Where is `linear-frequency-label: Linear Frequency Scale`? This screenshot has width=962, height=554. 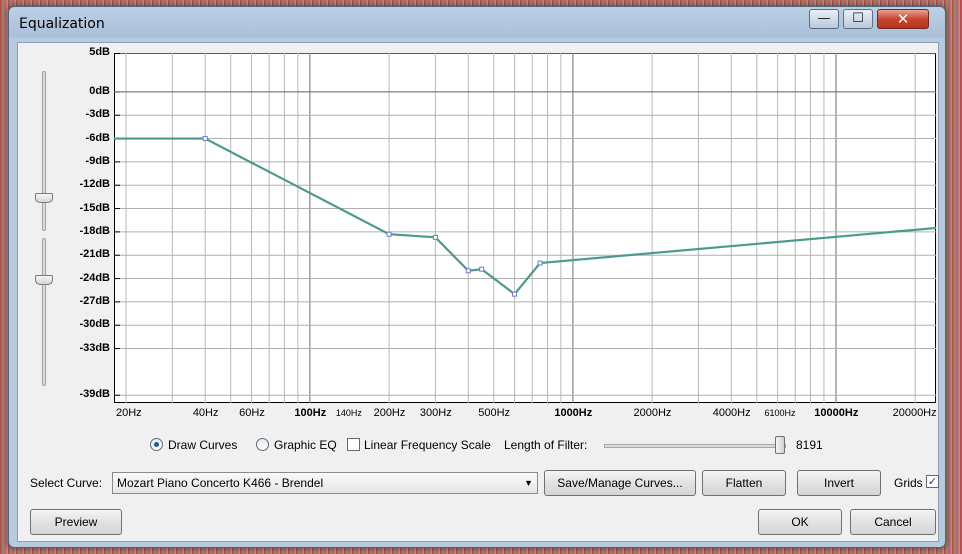
linear-frequency-label: Linear Frequency Scale is located at coordinates (427, 445).